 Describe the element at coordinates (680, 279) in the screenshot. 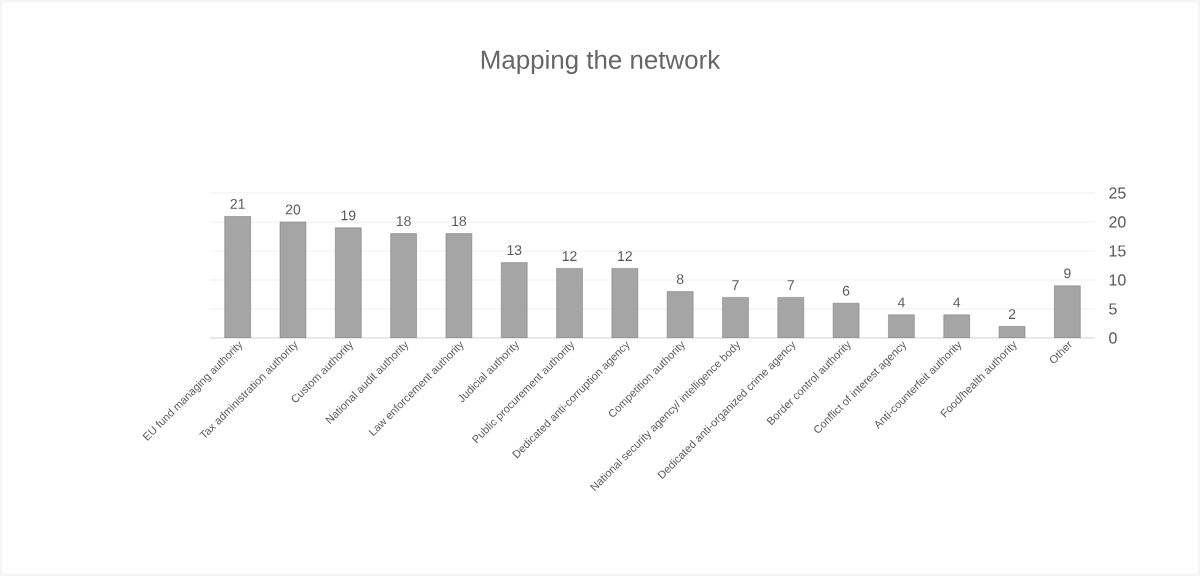

I see `data-label: 8` at that location.